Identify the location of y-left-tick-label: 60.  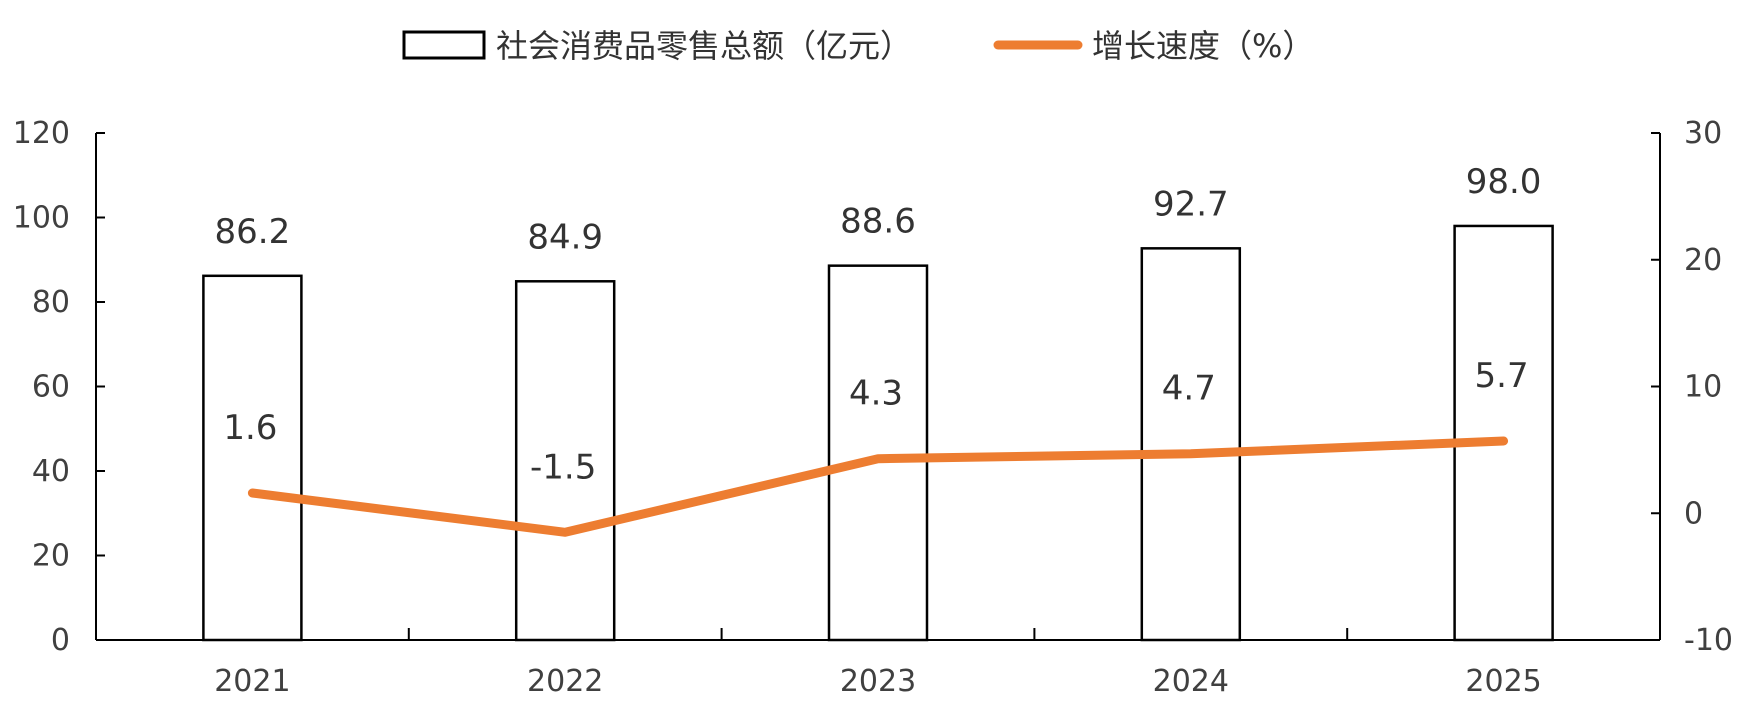
(51, 387).